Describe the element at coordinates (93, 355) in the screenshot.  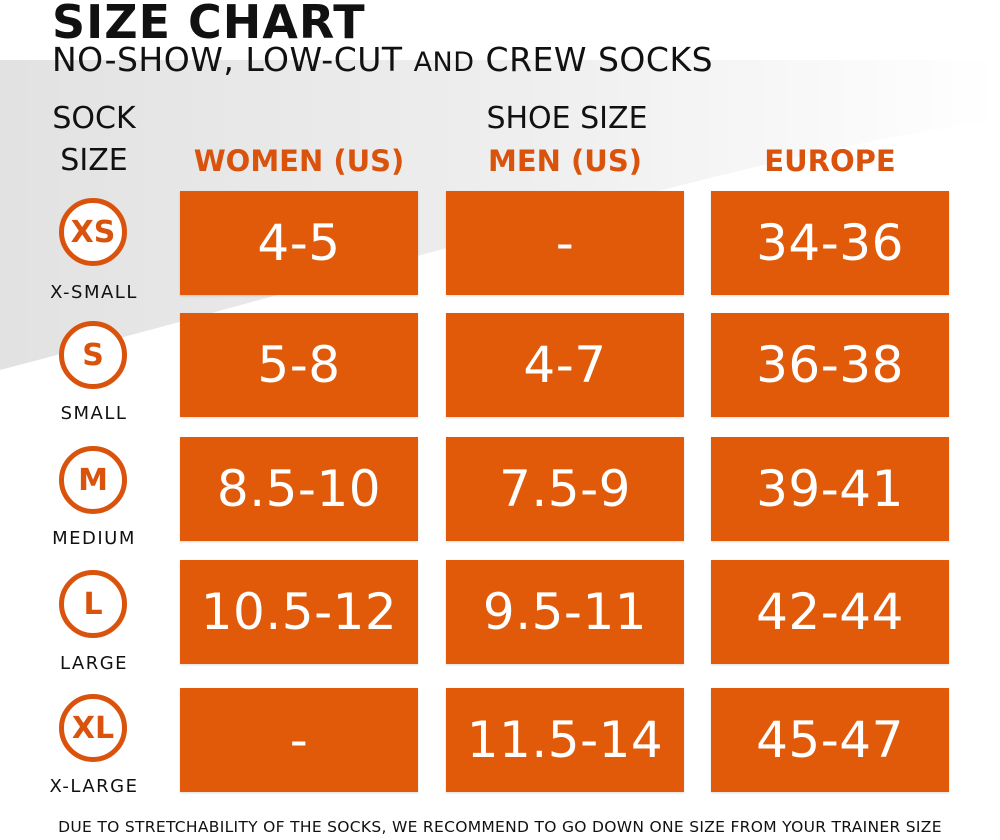
I see `size-badge-s: S` at that location.